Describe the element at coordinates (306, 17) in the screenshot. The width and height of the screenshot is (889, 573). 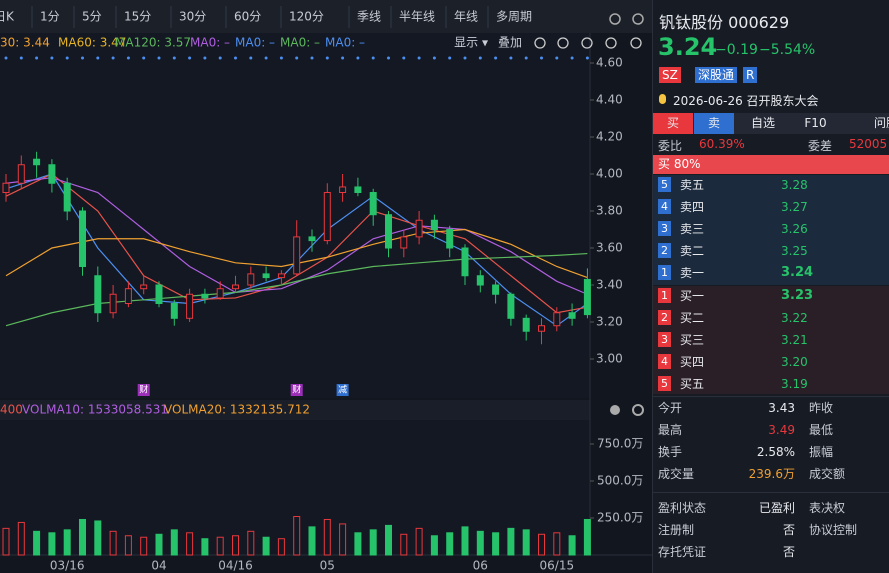
I see `period-tab: 120分` at that location.